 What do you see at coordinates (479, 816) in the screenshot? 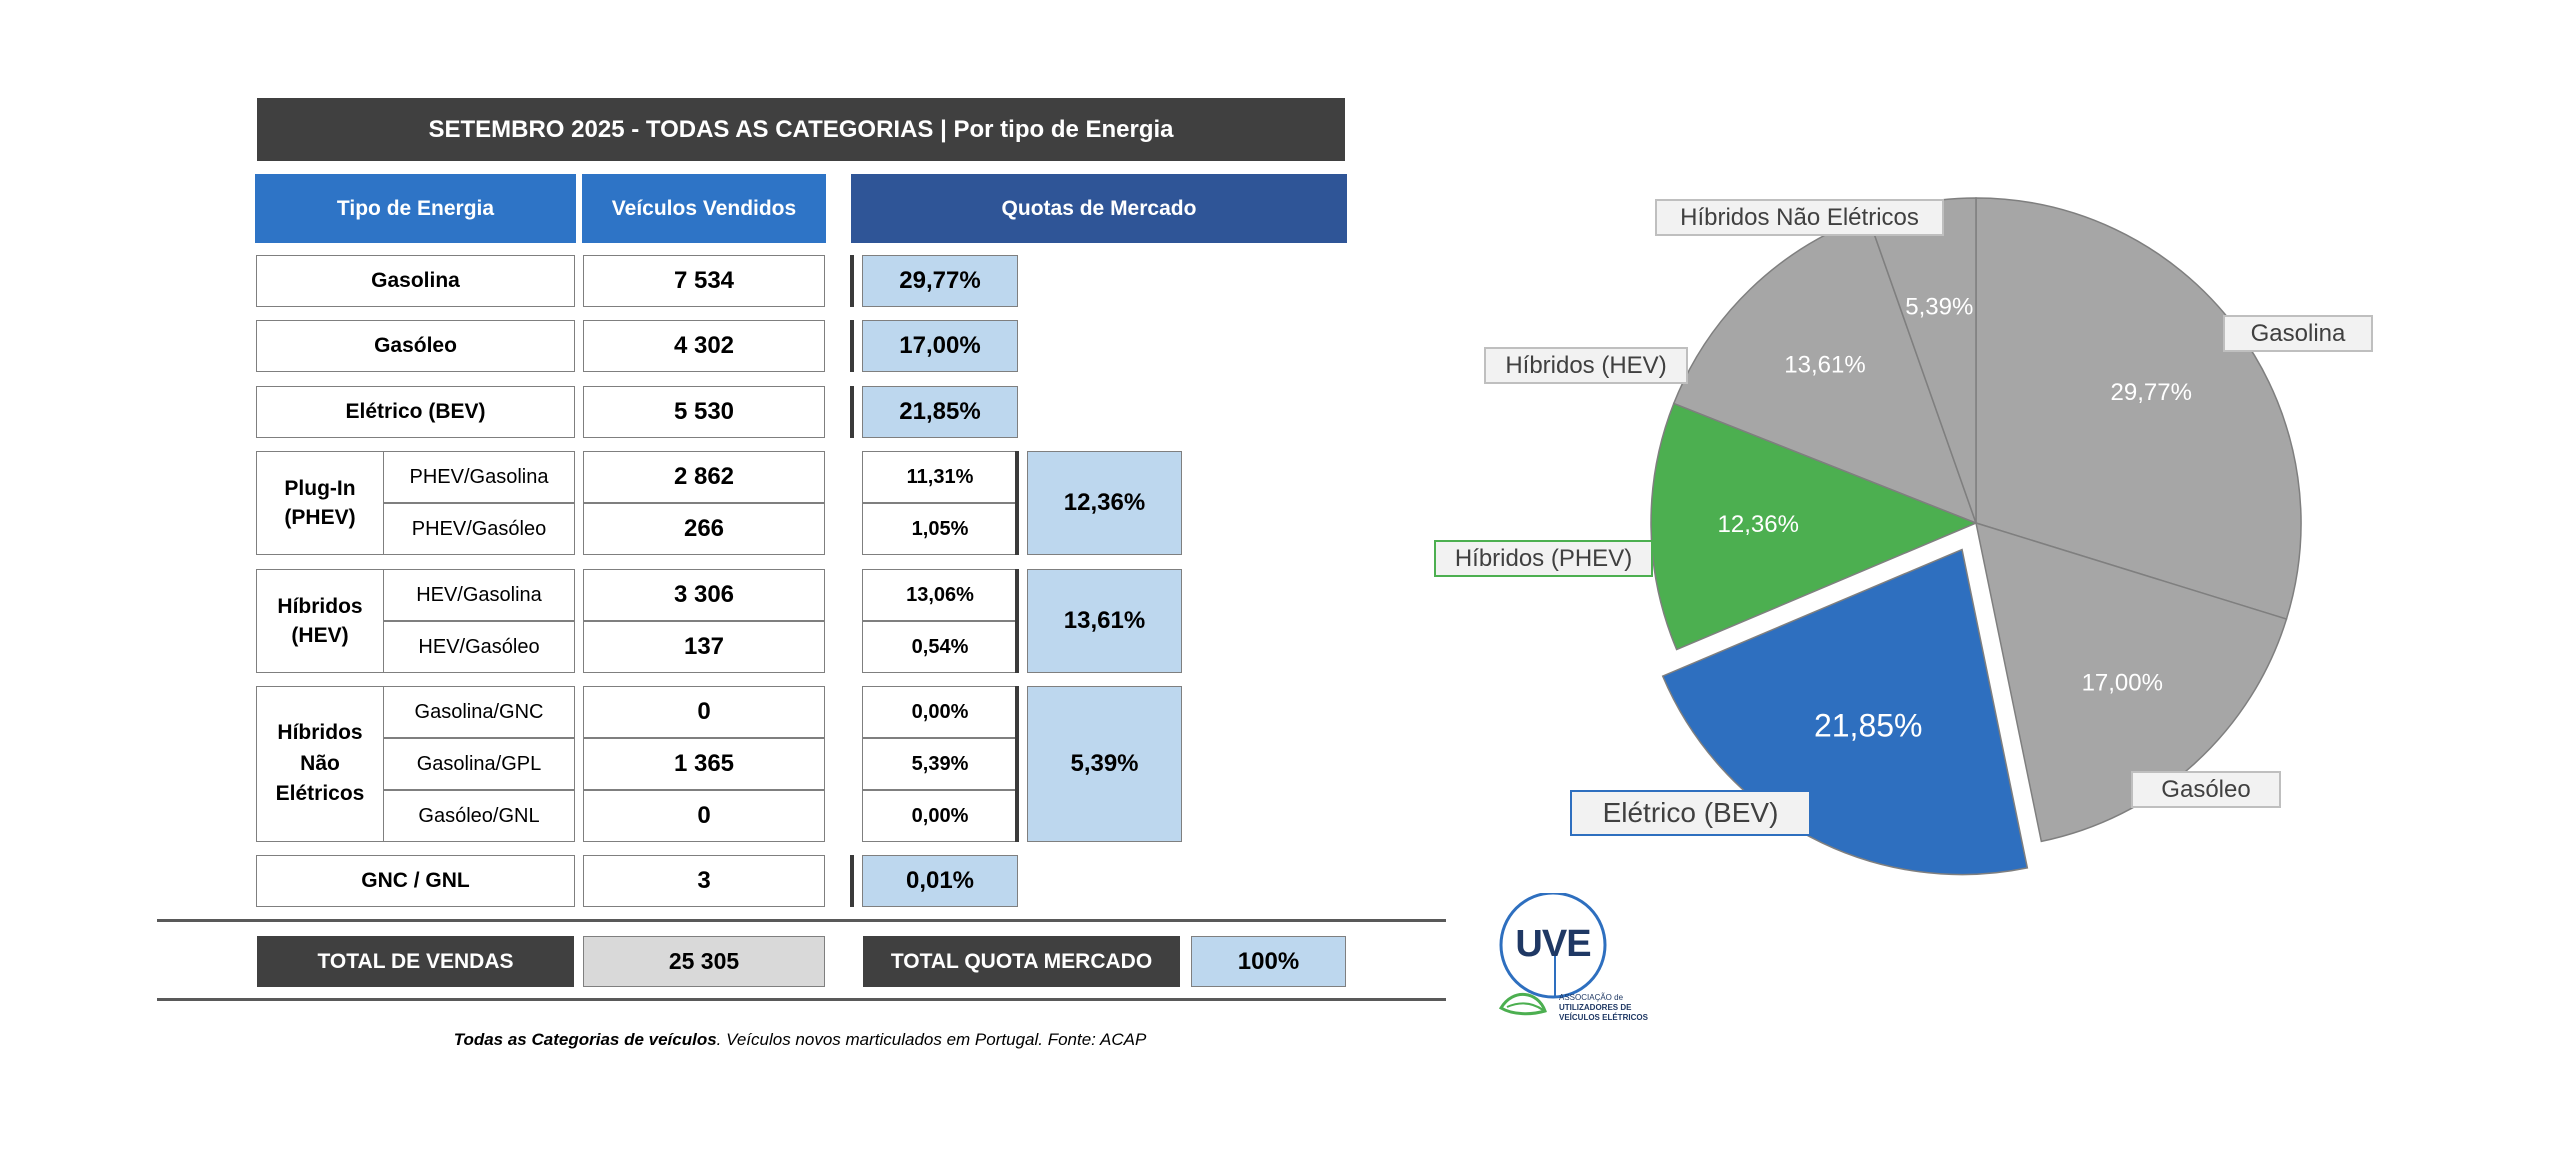
I see `row-hne-gnl-label: Gasóleo/GNL` at bounding box center [479, 816].